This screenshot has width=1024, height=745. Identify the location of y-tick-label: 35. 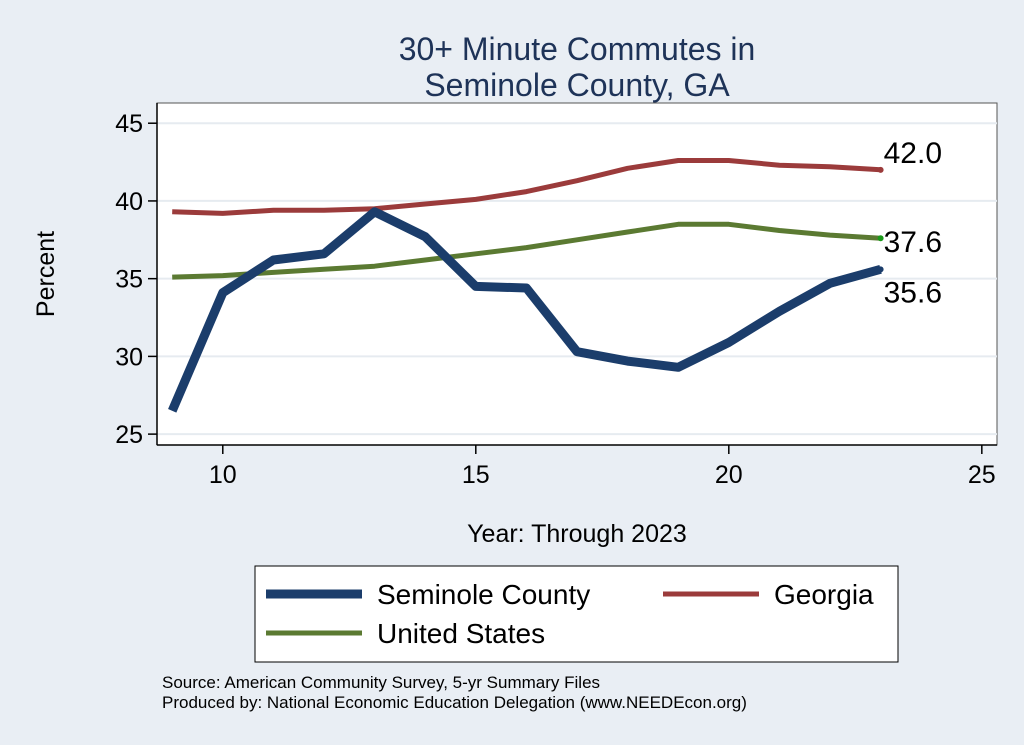
(129, 280).